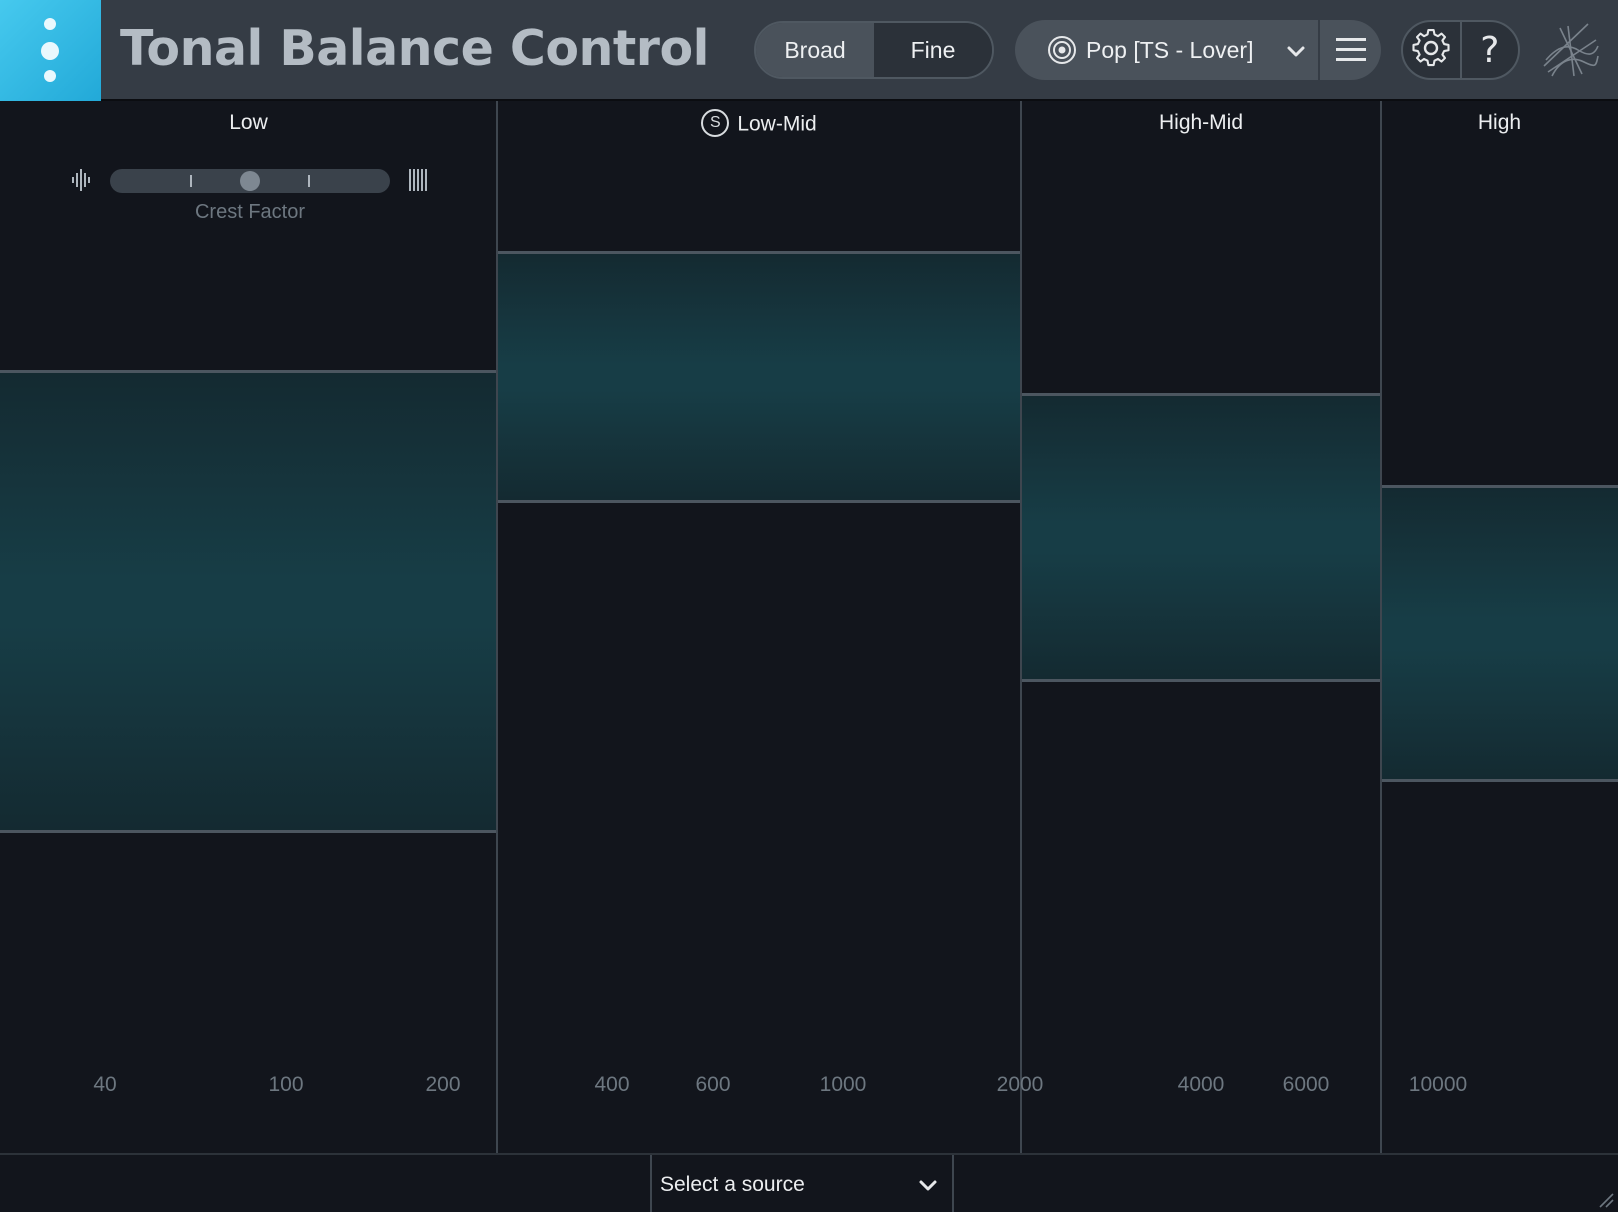 The image size is (1618, 1212). Describe the element at coordinates (732, 1184) in the screenshot. I see `source-select-label: Select a source` at that location.